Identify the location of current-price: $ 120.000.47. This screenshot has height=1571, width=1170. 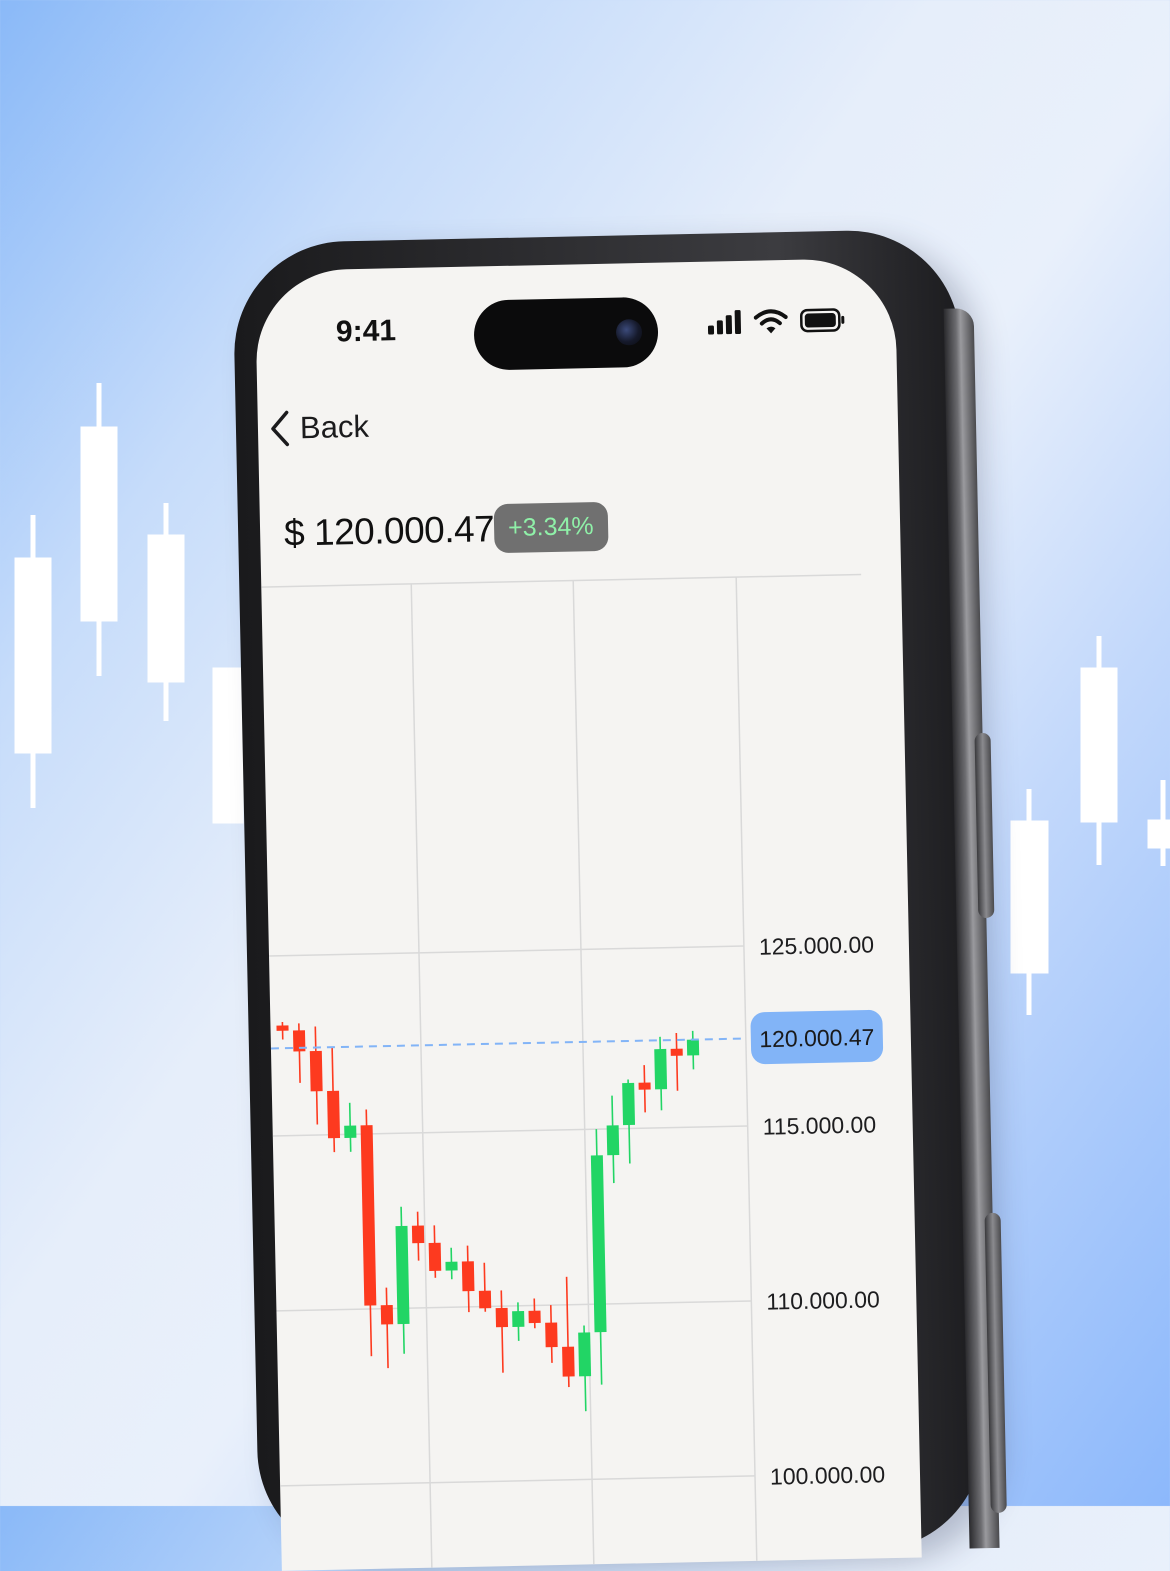
(389, 531).